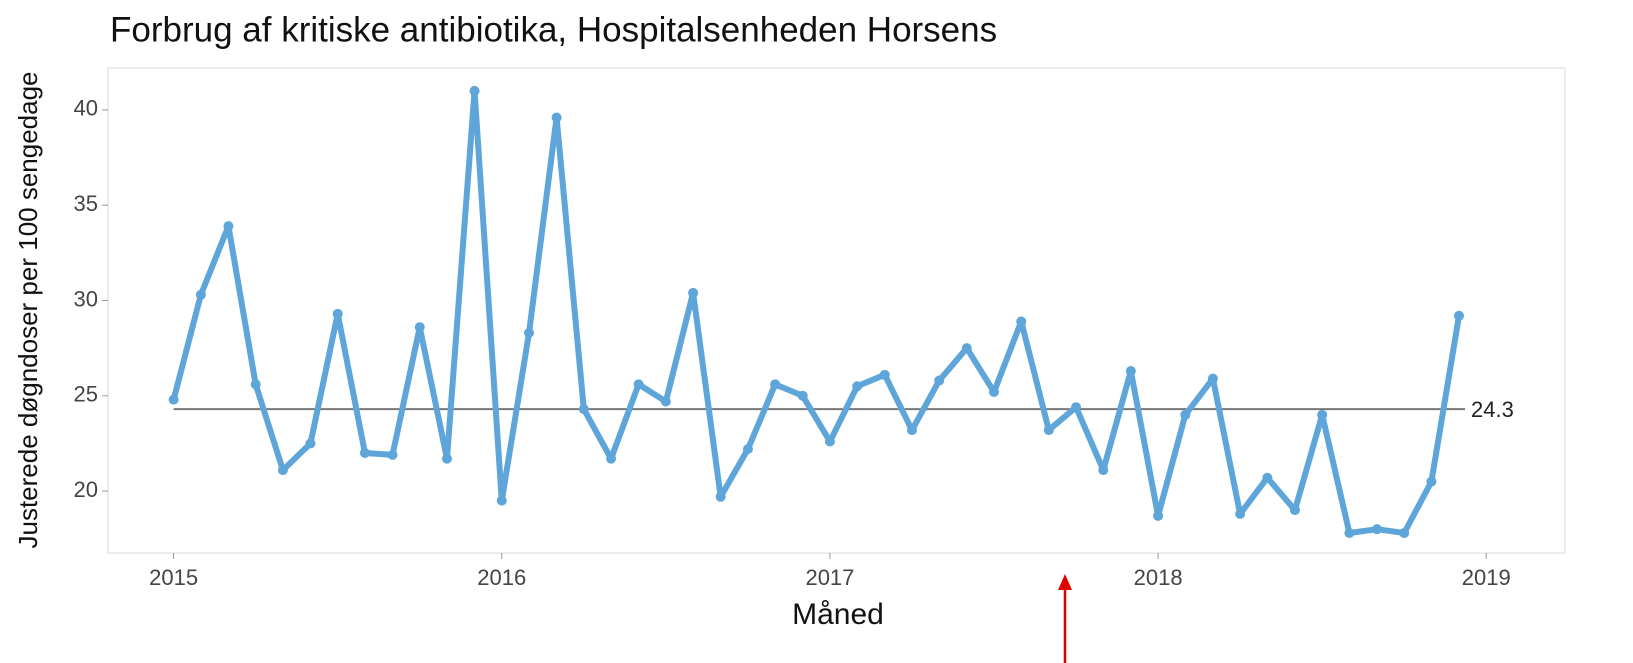 Image resolution: width=1633 pixels, height=663 pixels. What do you see at coordinates (173, 577) in the screenshot?
I see `x-tick-label: 2015` at bounding box center [173, 577].